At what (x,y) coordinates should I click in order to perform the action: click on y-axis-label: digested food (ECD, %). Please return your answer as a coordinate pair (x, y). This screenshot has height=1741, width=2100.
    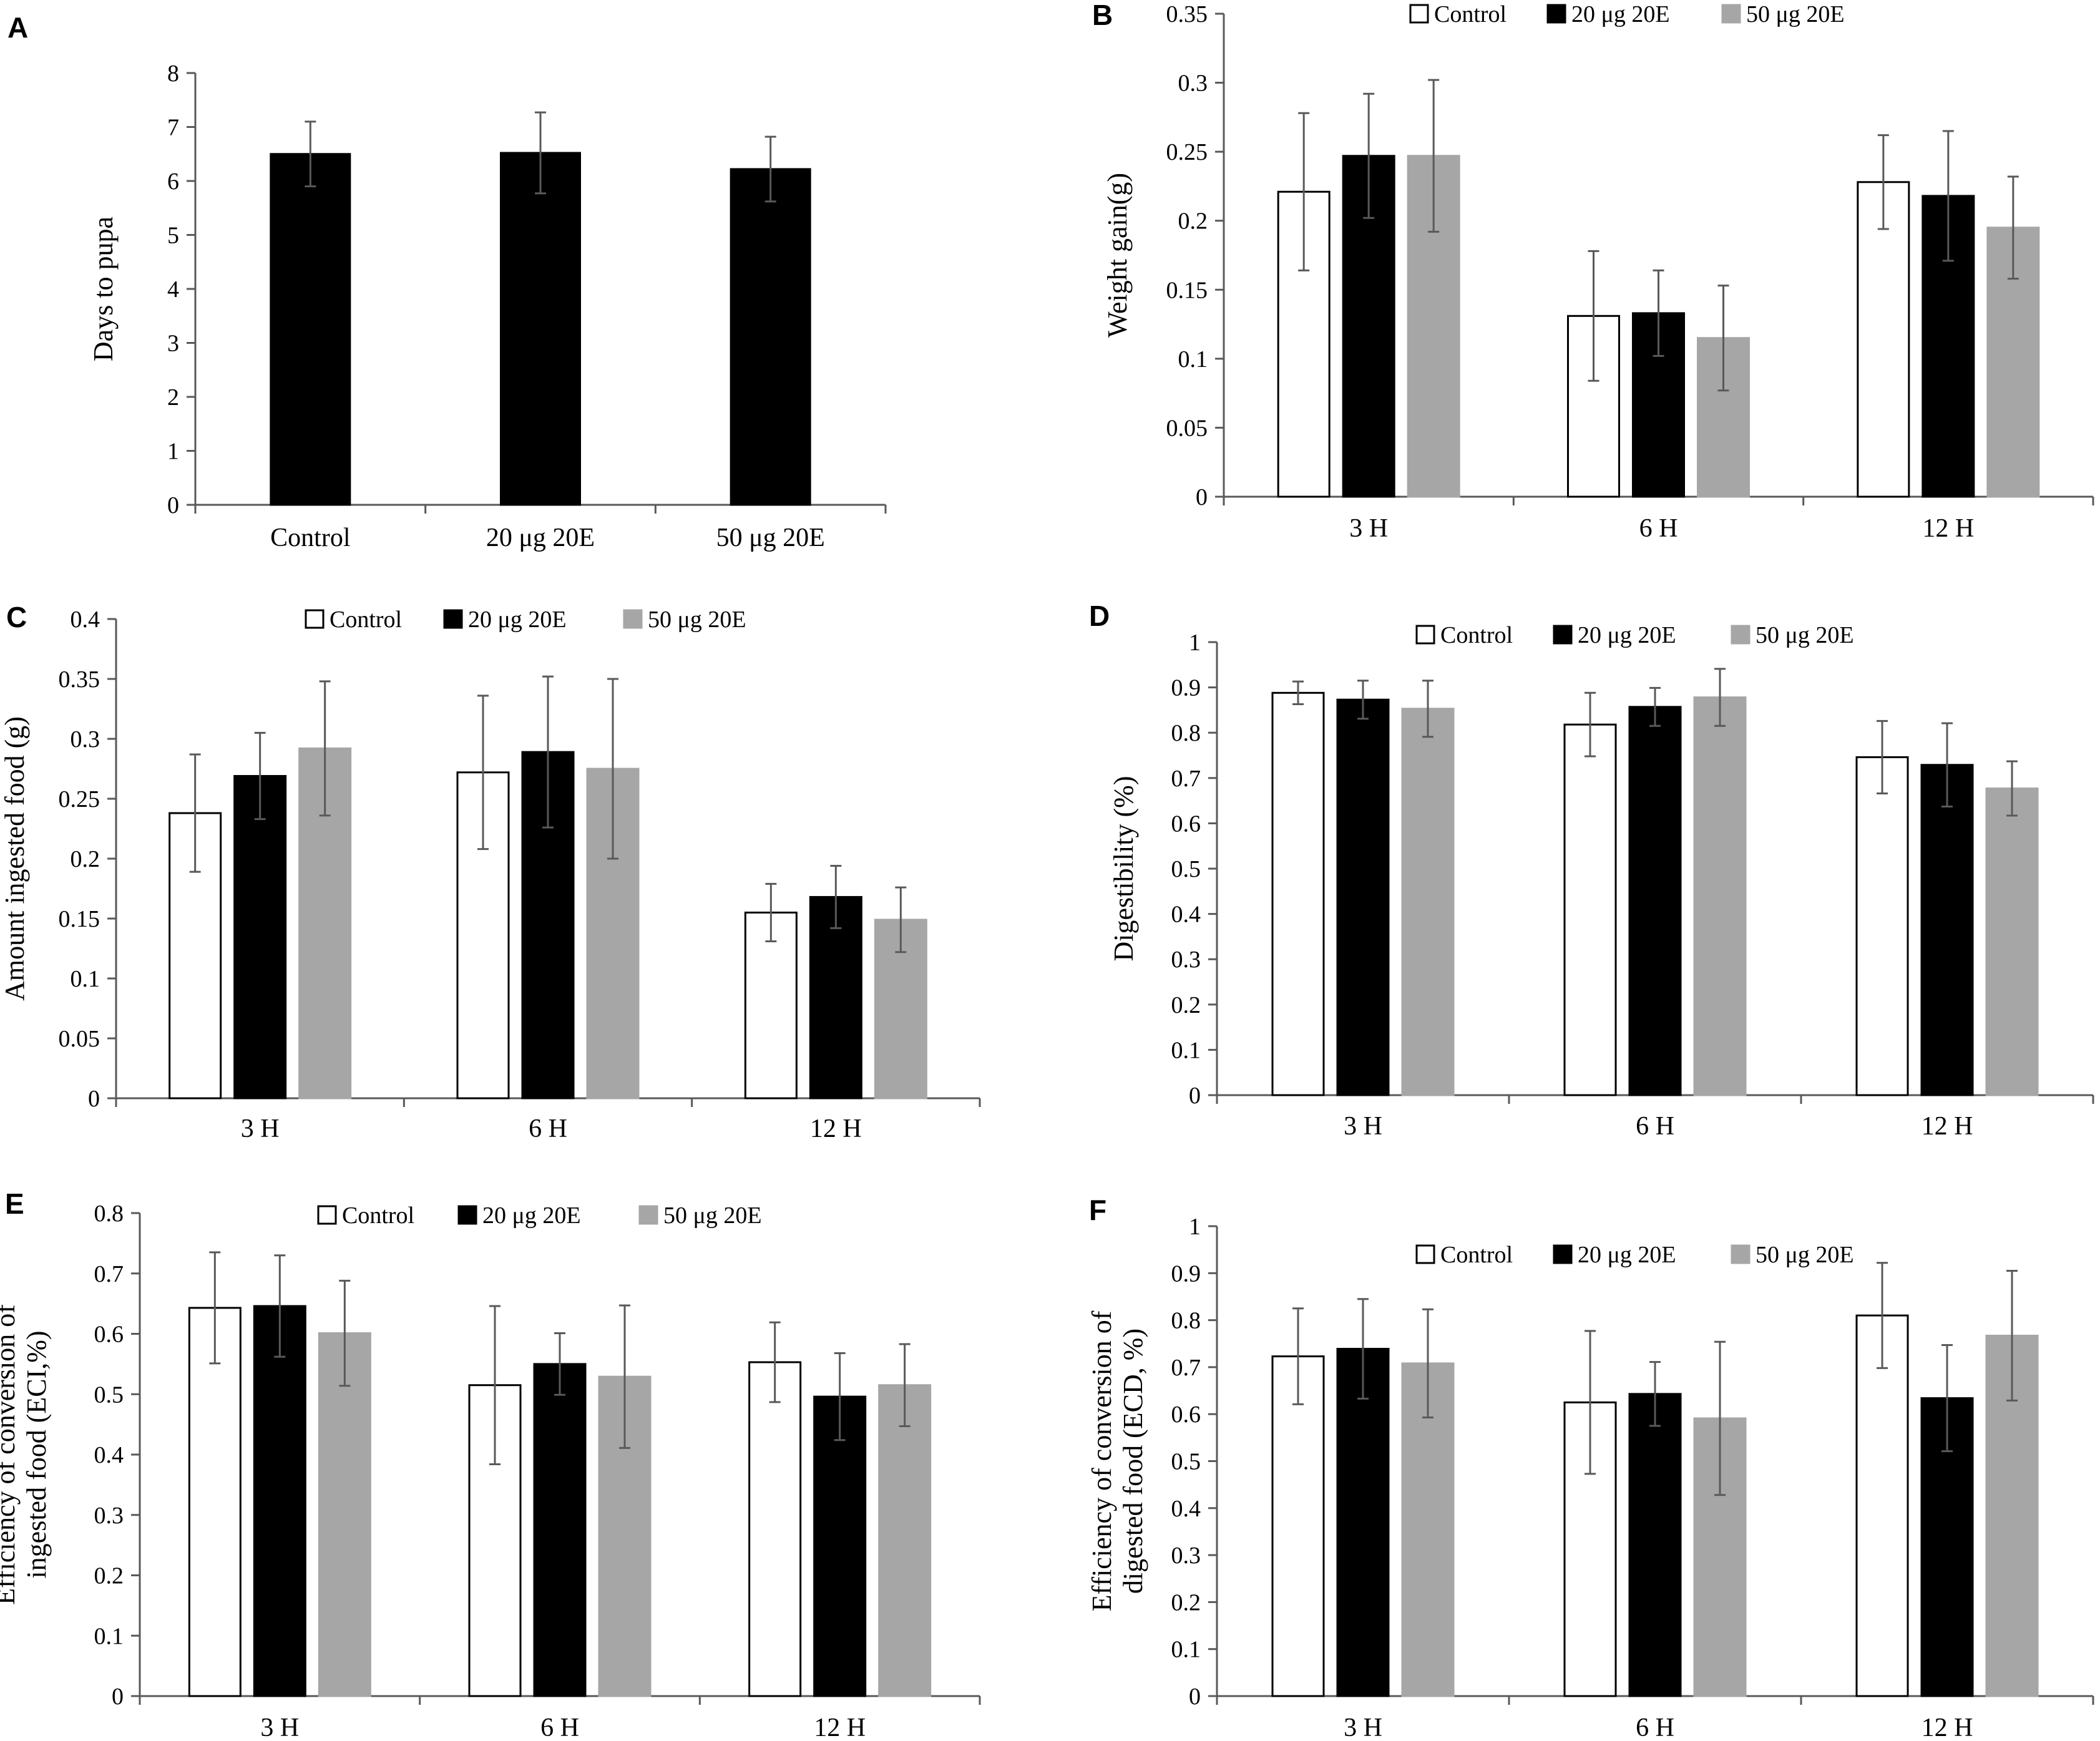
    Looking at the image, I should click on (1133, 1461).